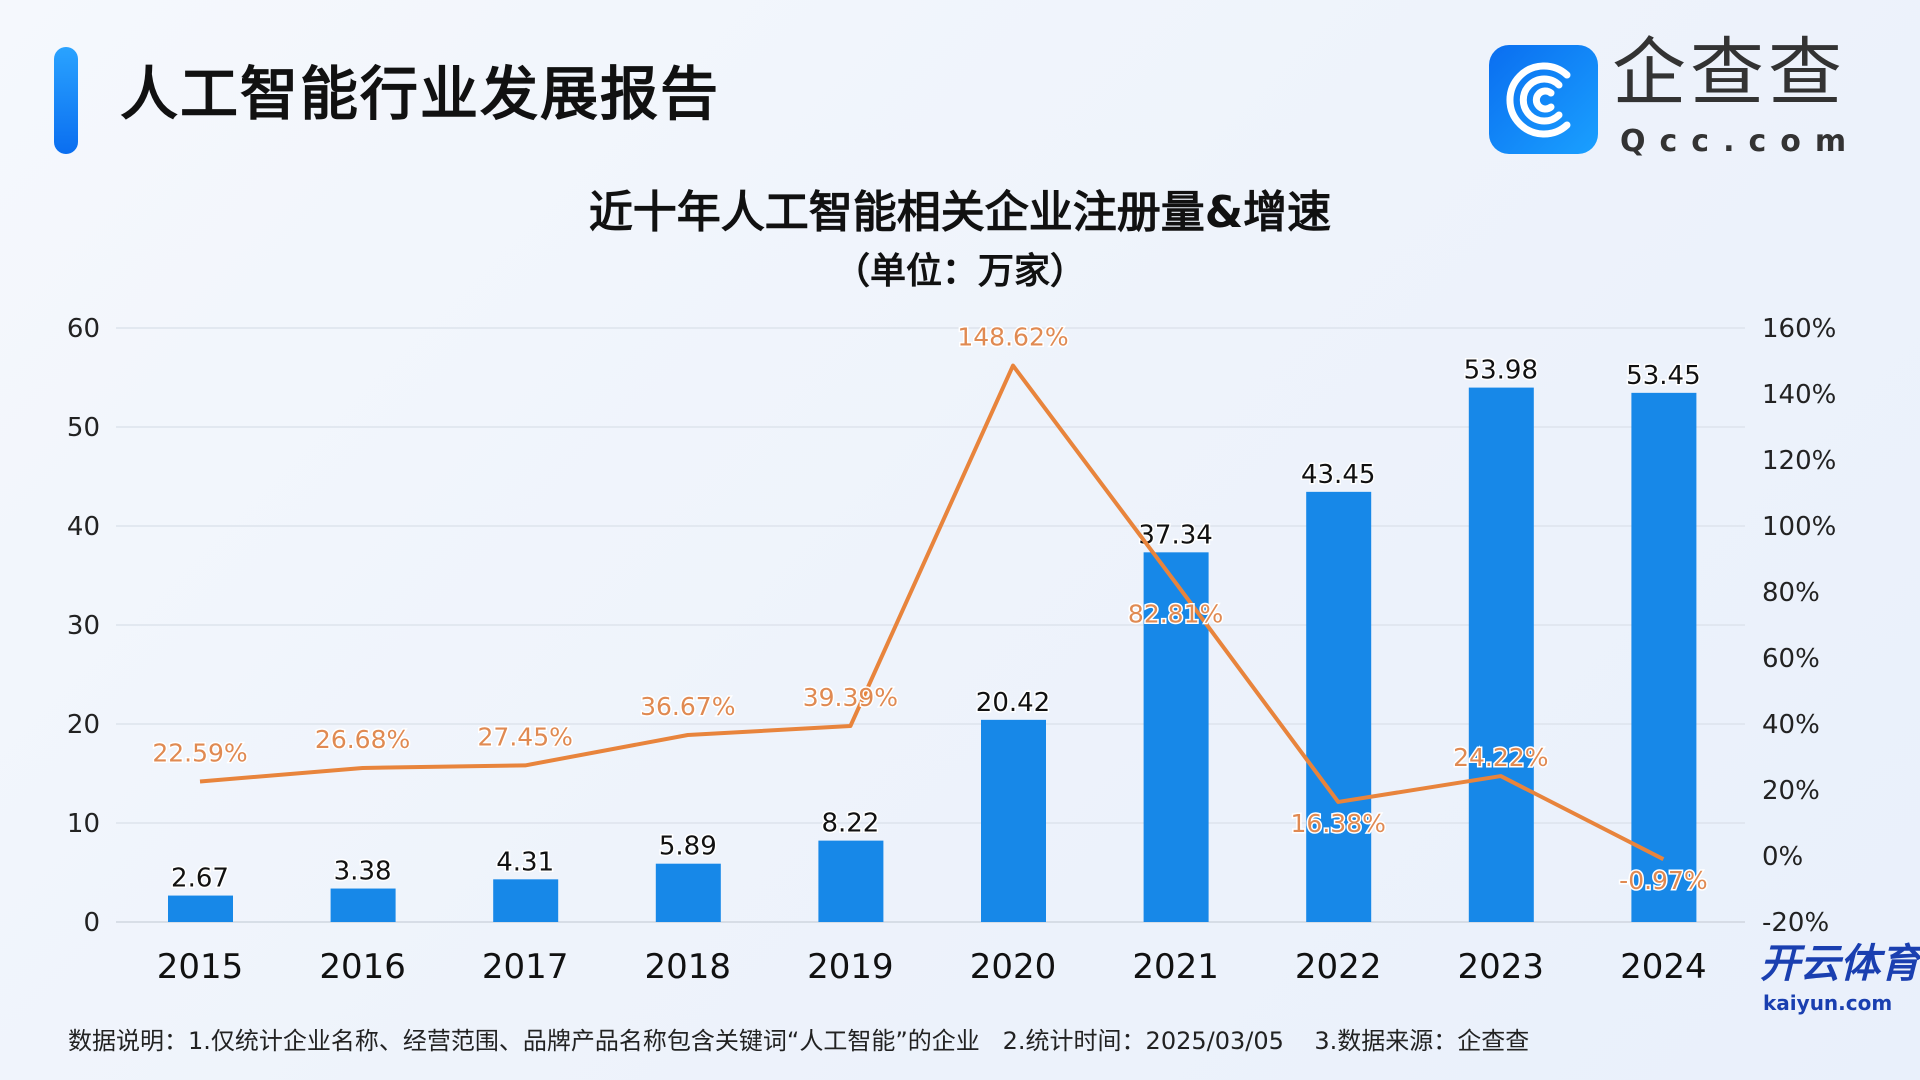 The image size is (1920, 1080). I want to click on left-axis-tick: 40, so click(83, 527).